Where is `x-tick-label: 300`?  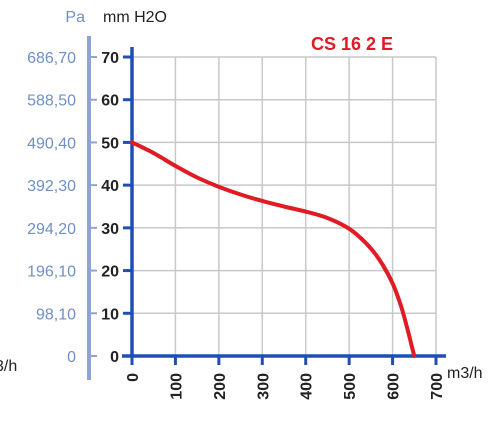
x-tick-label: 300 is located at coordinates (263, 386).